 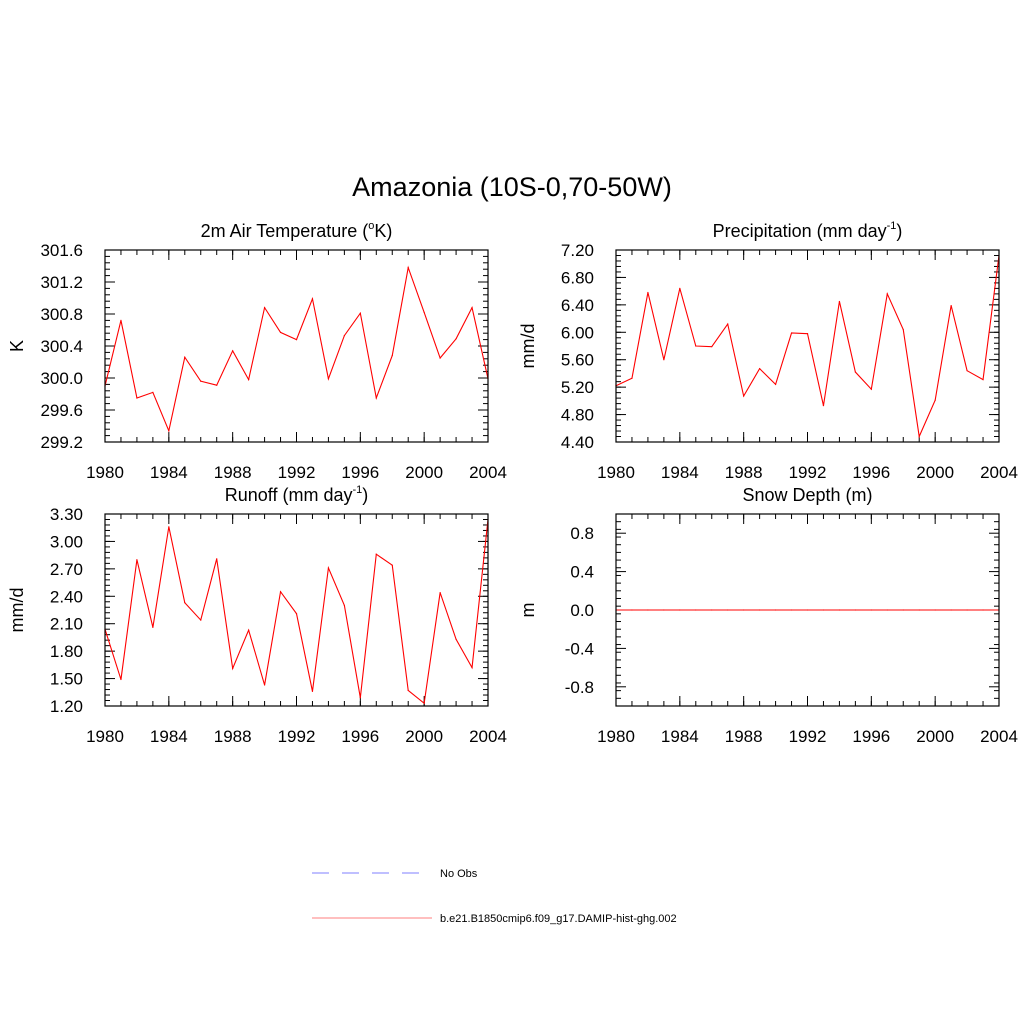 What do you see at coordinates (582, 533) in the screenshot?
I see `y-tick-label: 0.8` at bounding box center [582, 533].